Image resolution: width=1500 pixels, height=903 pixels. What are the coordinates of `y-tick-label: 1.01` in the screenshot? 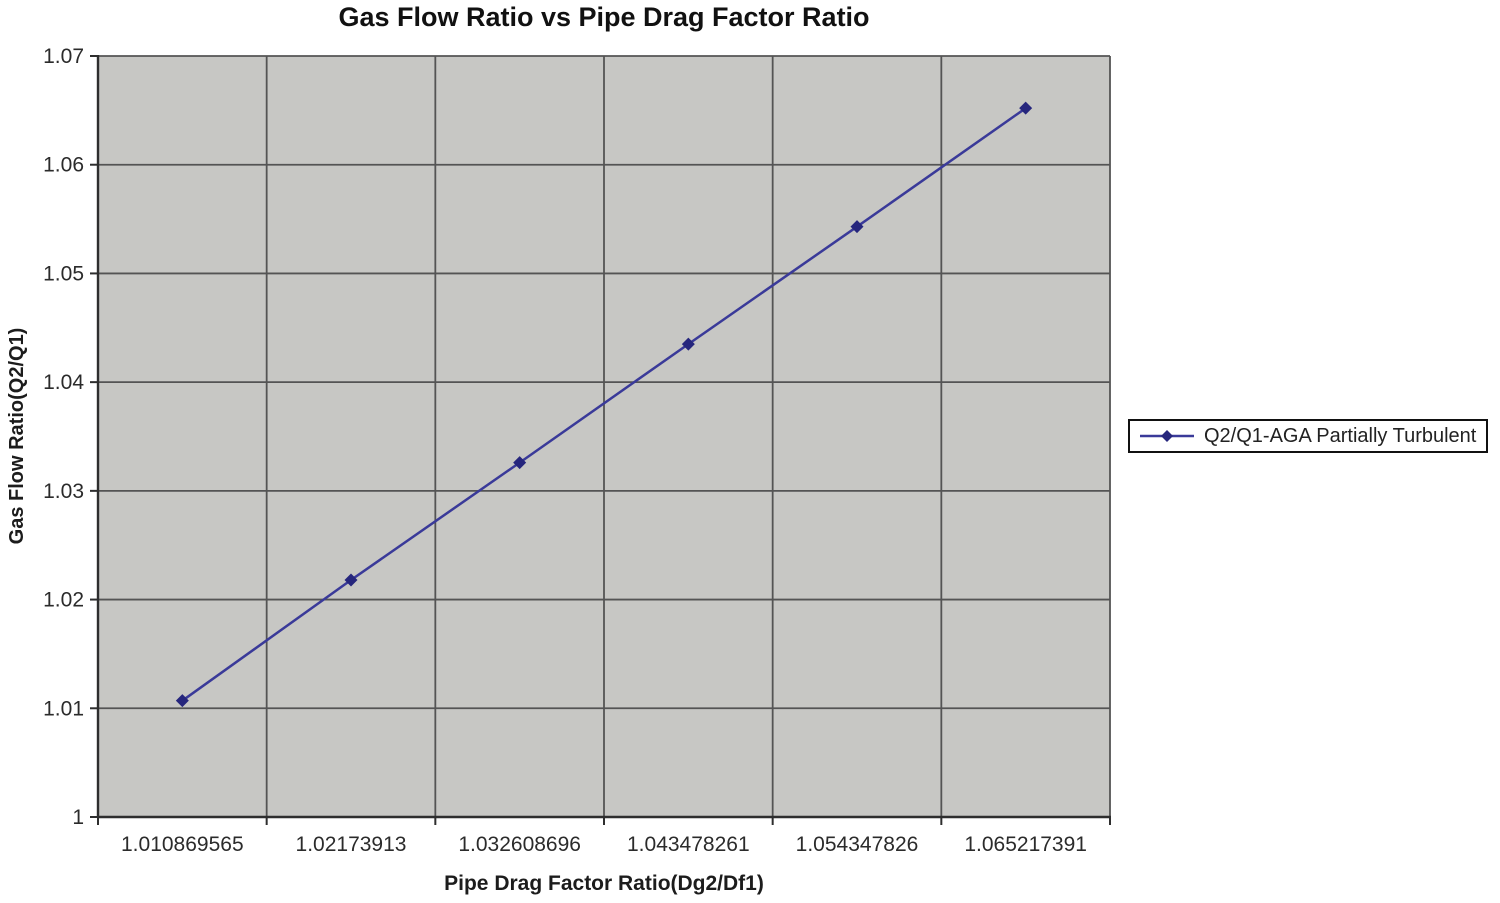 It's located at (63, 708).